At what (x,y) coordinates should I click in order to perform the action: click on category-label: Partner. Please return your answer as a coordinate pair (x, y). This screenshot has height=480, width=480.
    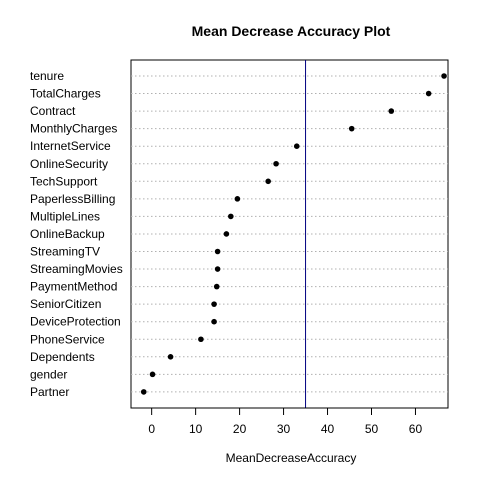
    Looking at the image, I should click on (49, 392).